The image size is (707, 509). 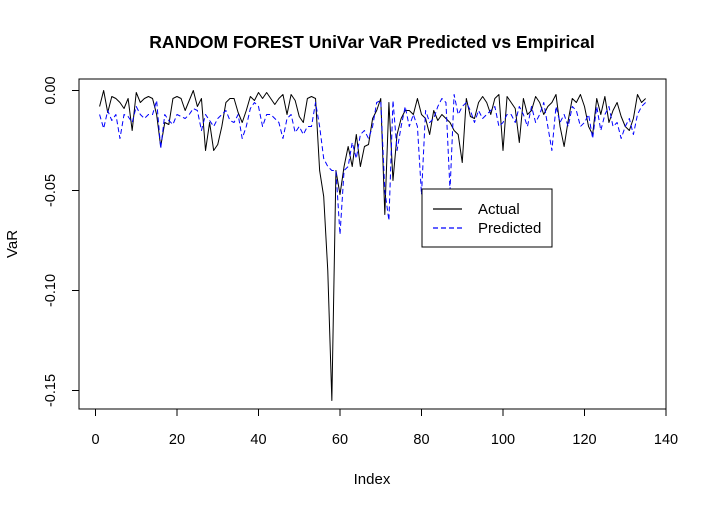 What do you see at coordinates (372, 479) in the screenshot?
I see `x-axis-label: Index` at bounding box center [372, 479].